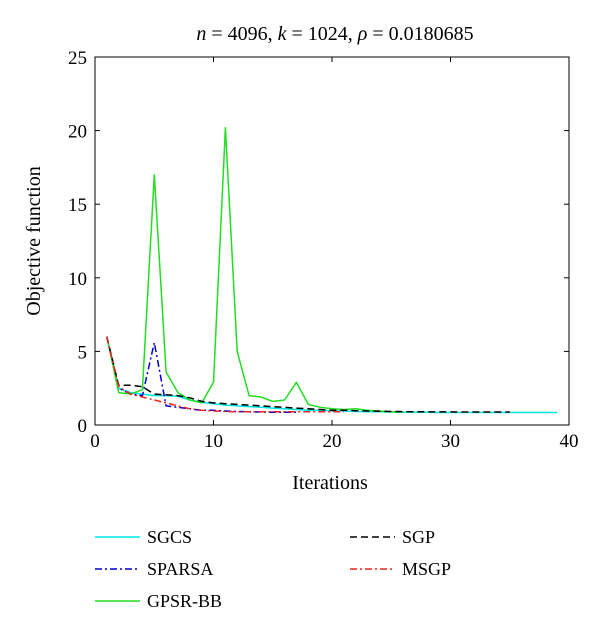 This screenshot has width=600, height=632. I want to click on legend-label-gpsr-bb: GPSR-BB, so click(184, 601).